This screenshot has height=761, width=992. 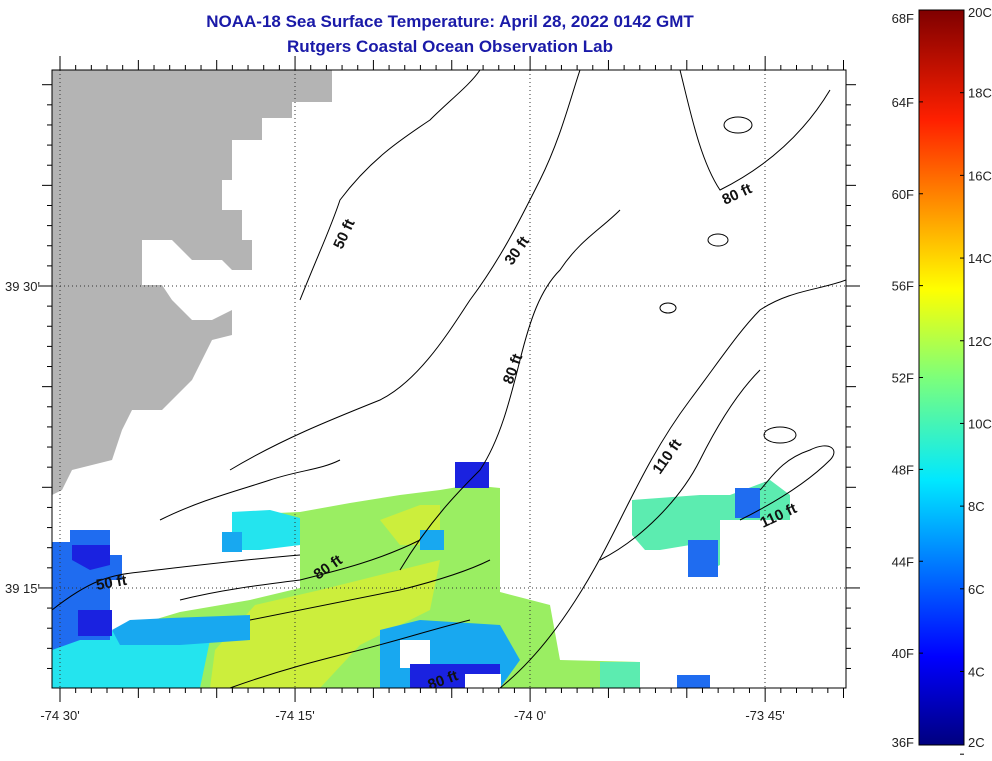 I want to click on lon-label: -73 45', so click(x=764, y=715).